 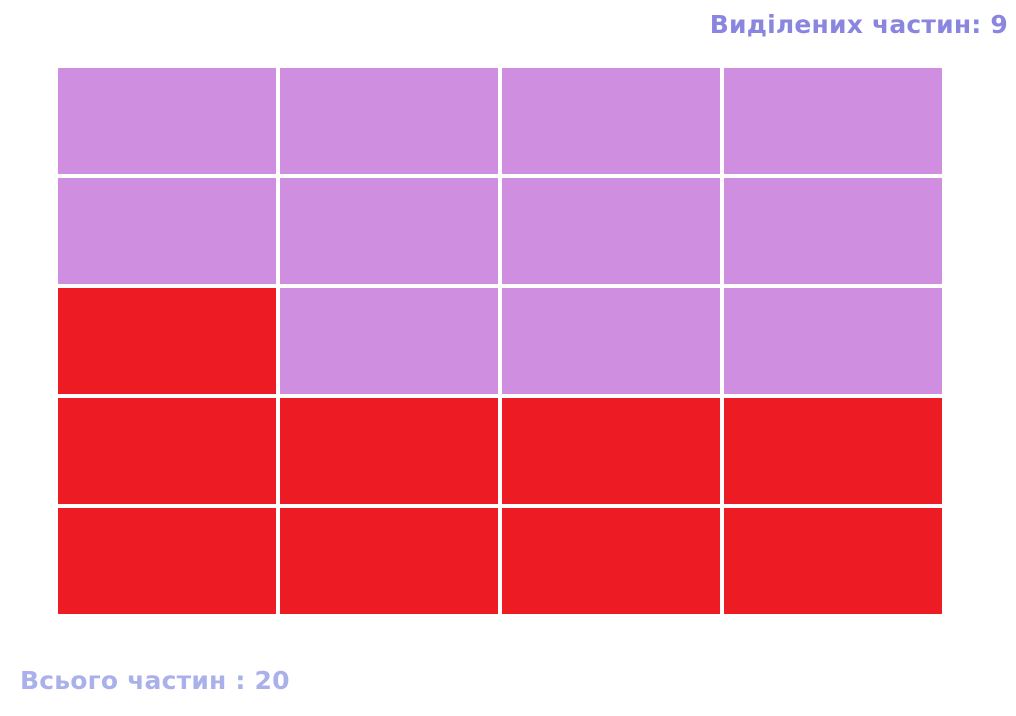 What do you see at coordinates (858, 24) in the screenshot?
I see `selected-parts-counter: Виділених частин: 9` at bounding box center [858, 24].